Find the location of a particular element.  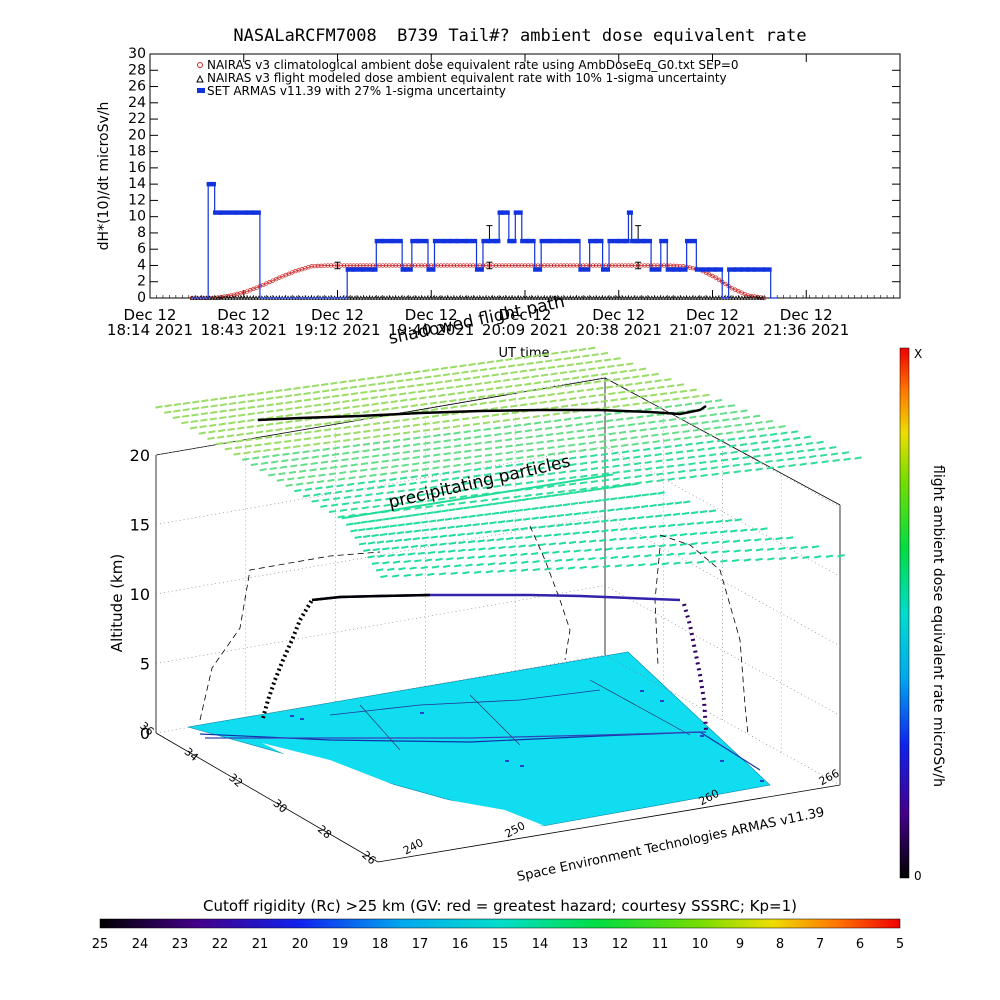

bottom-colorbar-tick-label: 13 is located at coordinates (580, 944).